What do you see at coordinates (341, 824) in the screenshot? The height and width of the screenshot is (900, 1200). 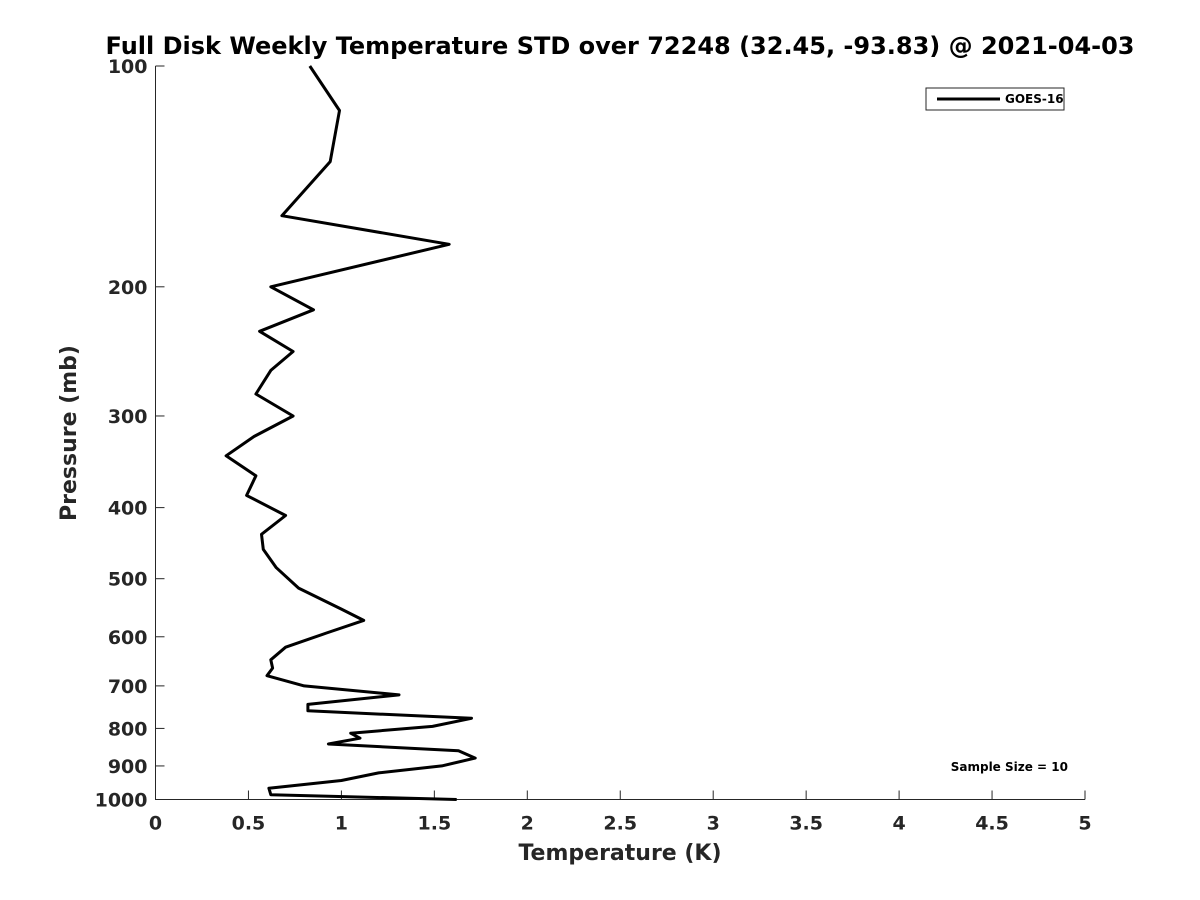 I see `x-tick-label: 1` at bounding box center [341, 824].